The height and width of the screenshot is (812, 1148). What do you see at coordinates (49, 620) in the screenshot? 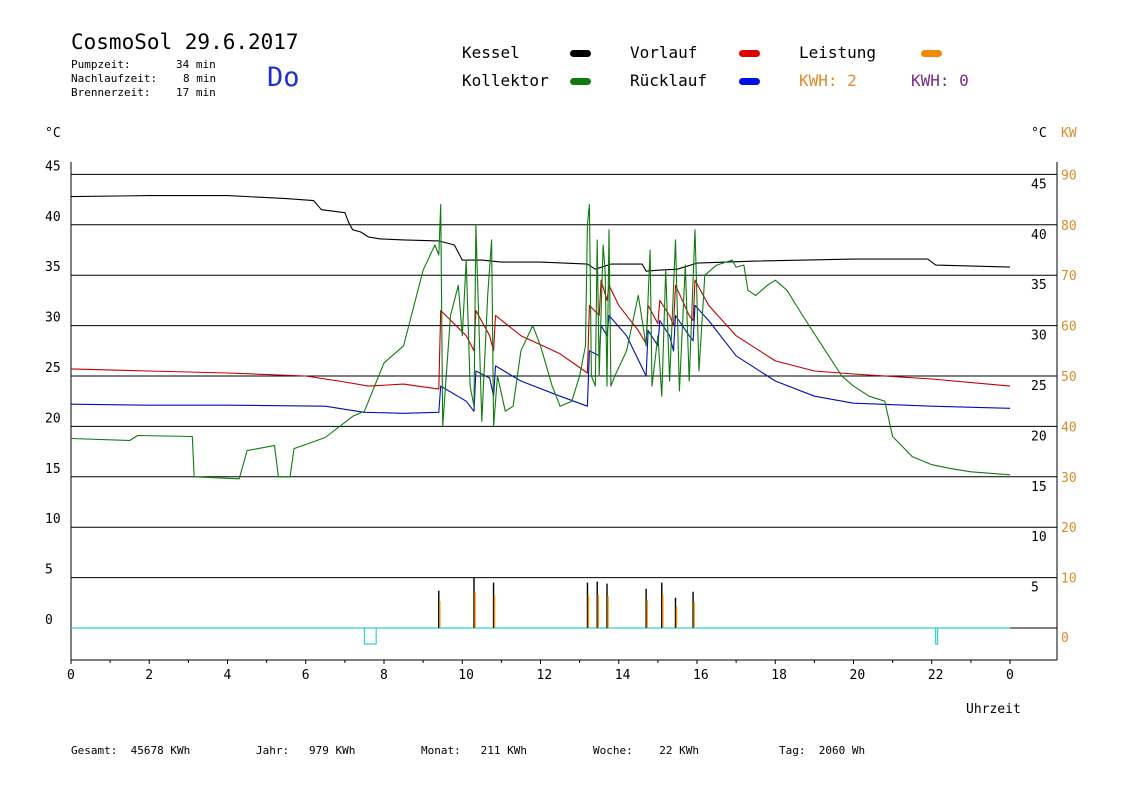
I see `y-tick-label-left: 0` at bounding box center [49, 620].